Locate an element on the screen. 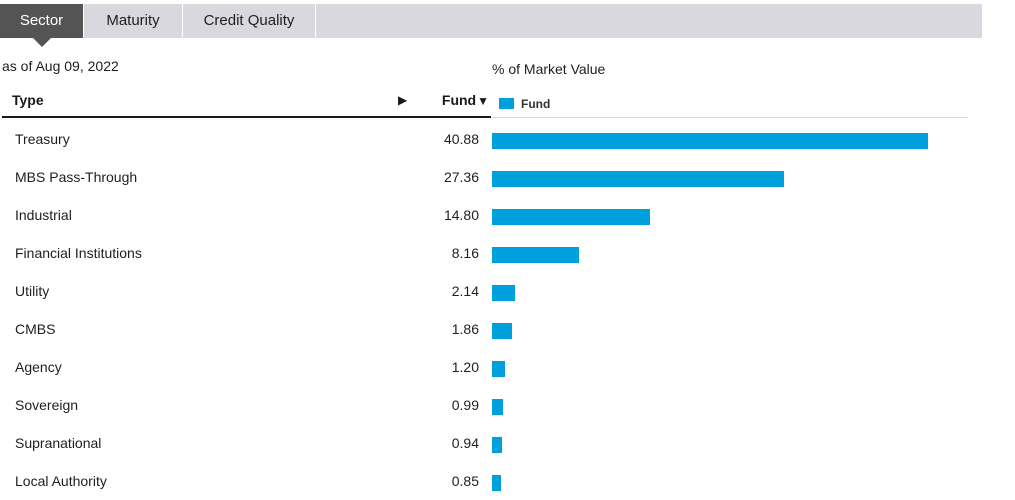  row-type-label: Utility is located at coordinates (32, 291).